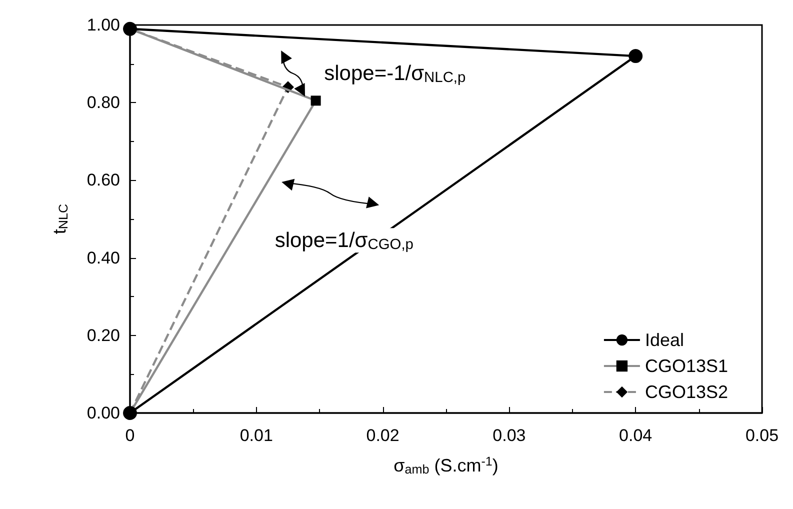  What do you see at coordinates (383, 435) in the screenshot?
I see `x-tick-label: 0.02` at bounding box center [383, 435].